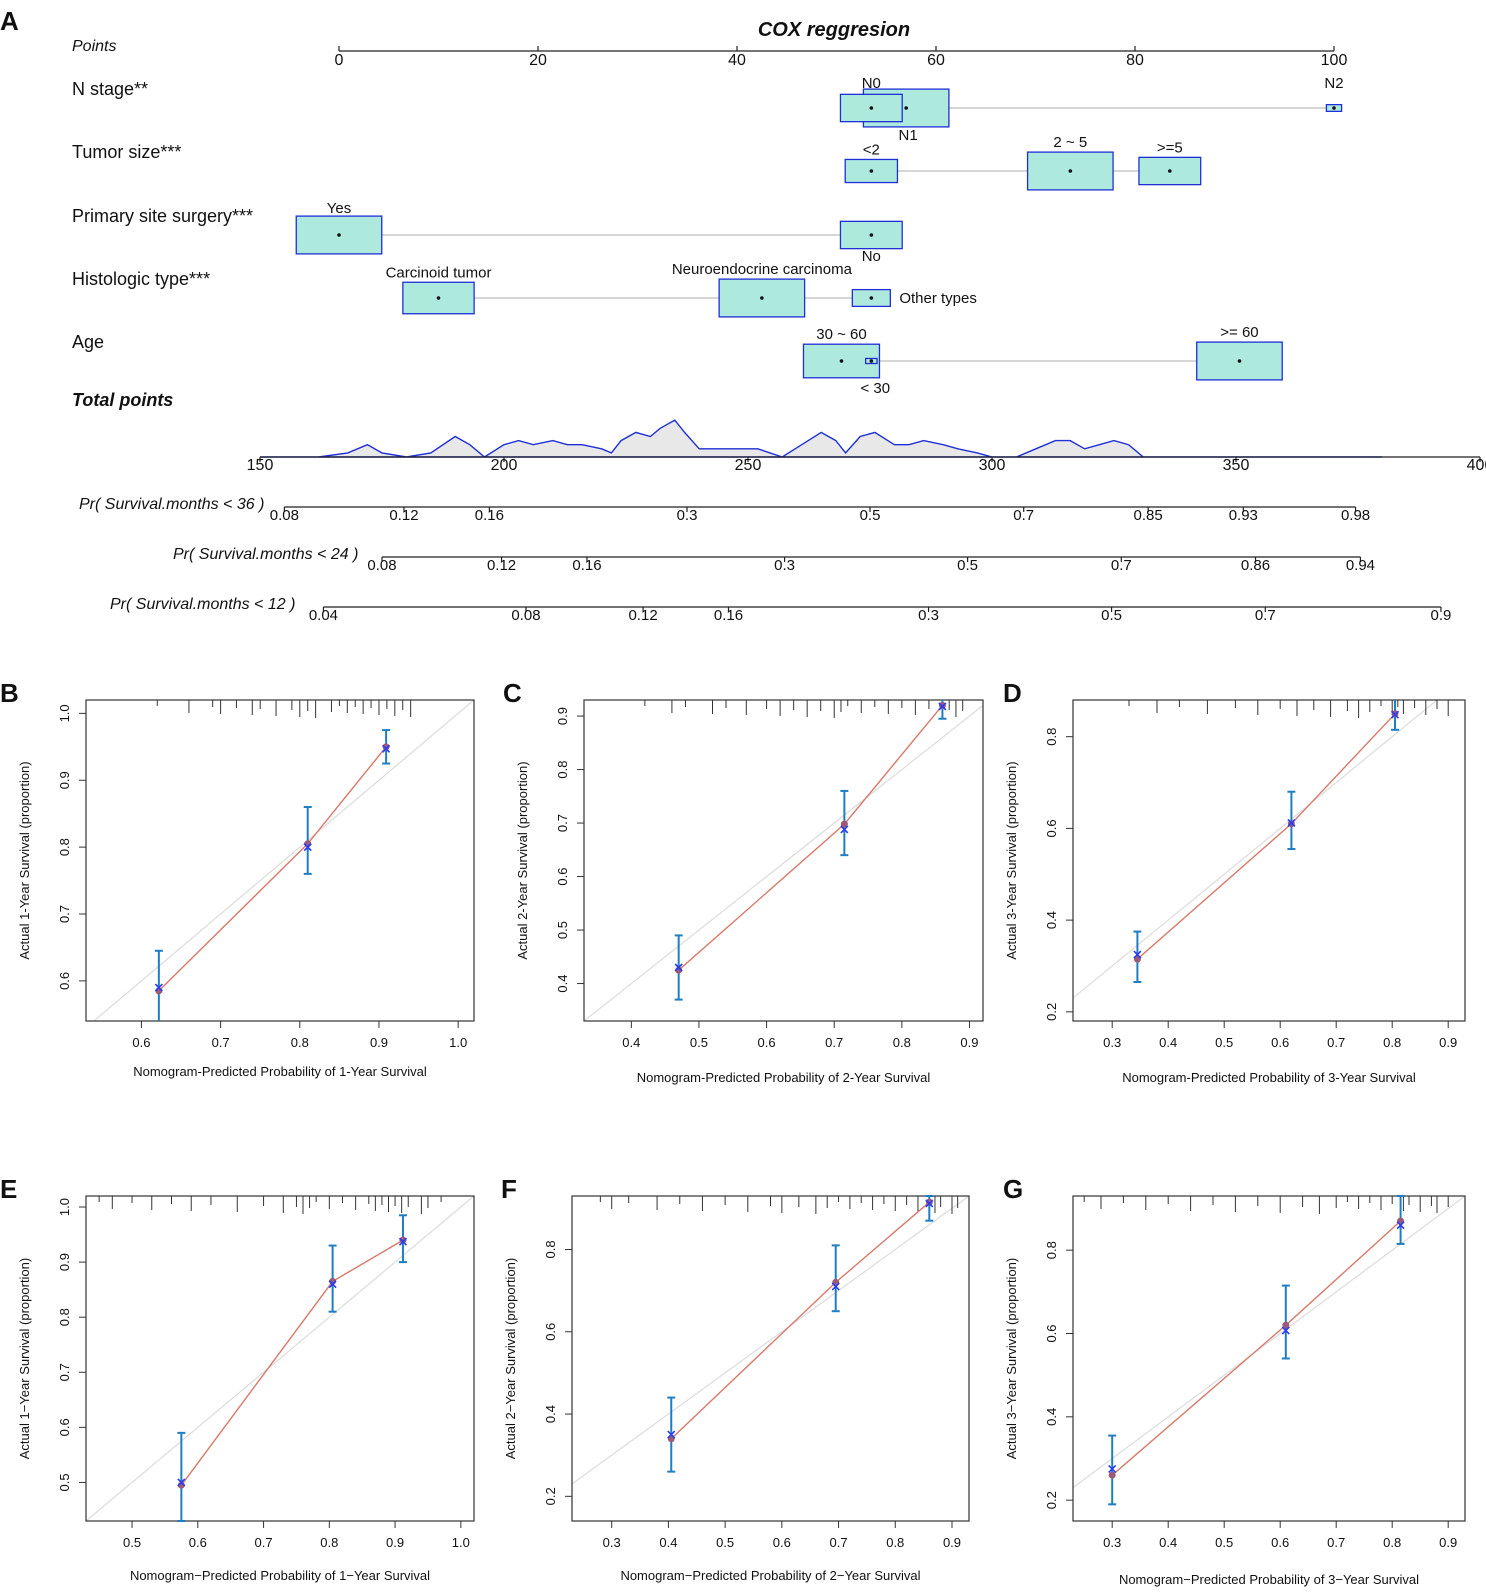 Image resolution: width=1486 pixels, height=1595 pixels. I want to click on y-axis-label: Actual 1−Year Survival (proportion), so click(24, 1359).